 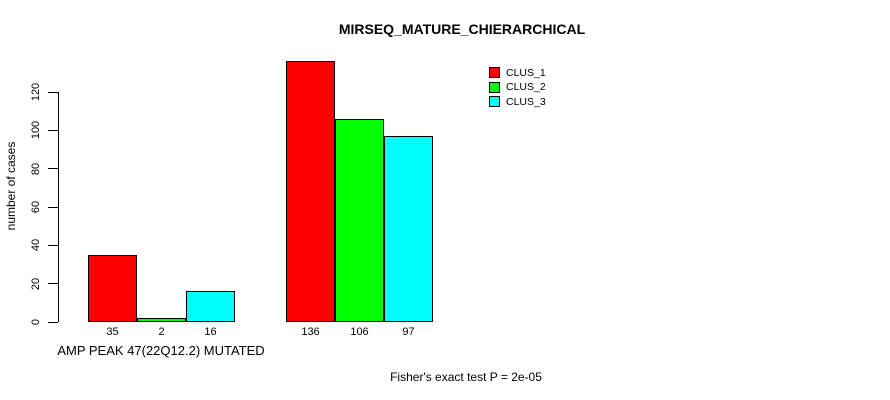 What do you see at coordinates (11, 186) in the screenshot?
I see `y-axis-label: number of cases` at bounding box center [11, 186].